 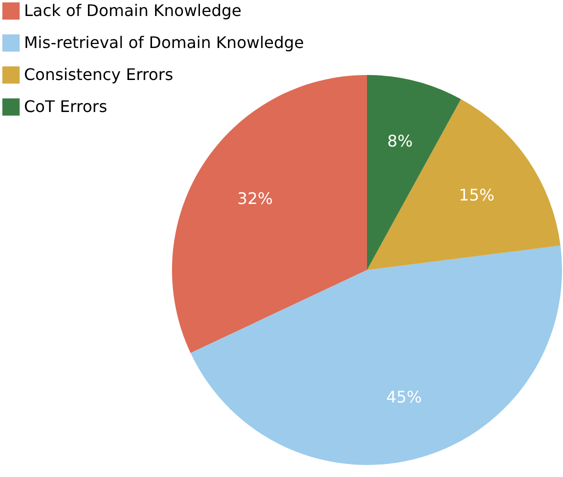 What do you see at coordinates (164, 42) in the screenshot?
I see `legend-label: Mis-retrieval of Domain Knowledge` at bounding box center [164, 42].